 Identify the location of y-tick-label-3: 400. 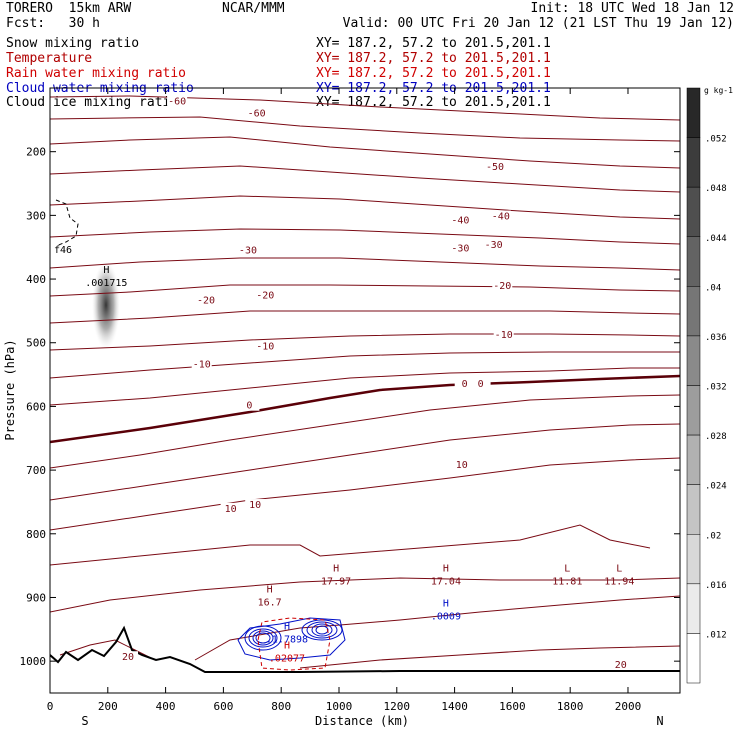
(36, 279).